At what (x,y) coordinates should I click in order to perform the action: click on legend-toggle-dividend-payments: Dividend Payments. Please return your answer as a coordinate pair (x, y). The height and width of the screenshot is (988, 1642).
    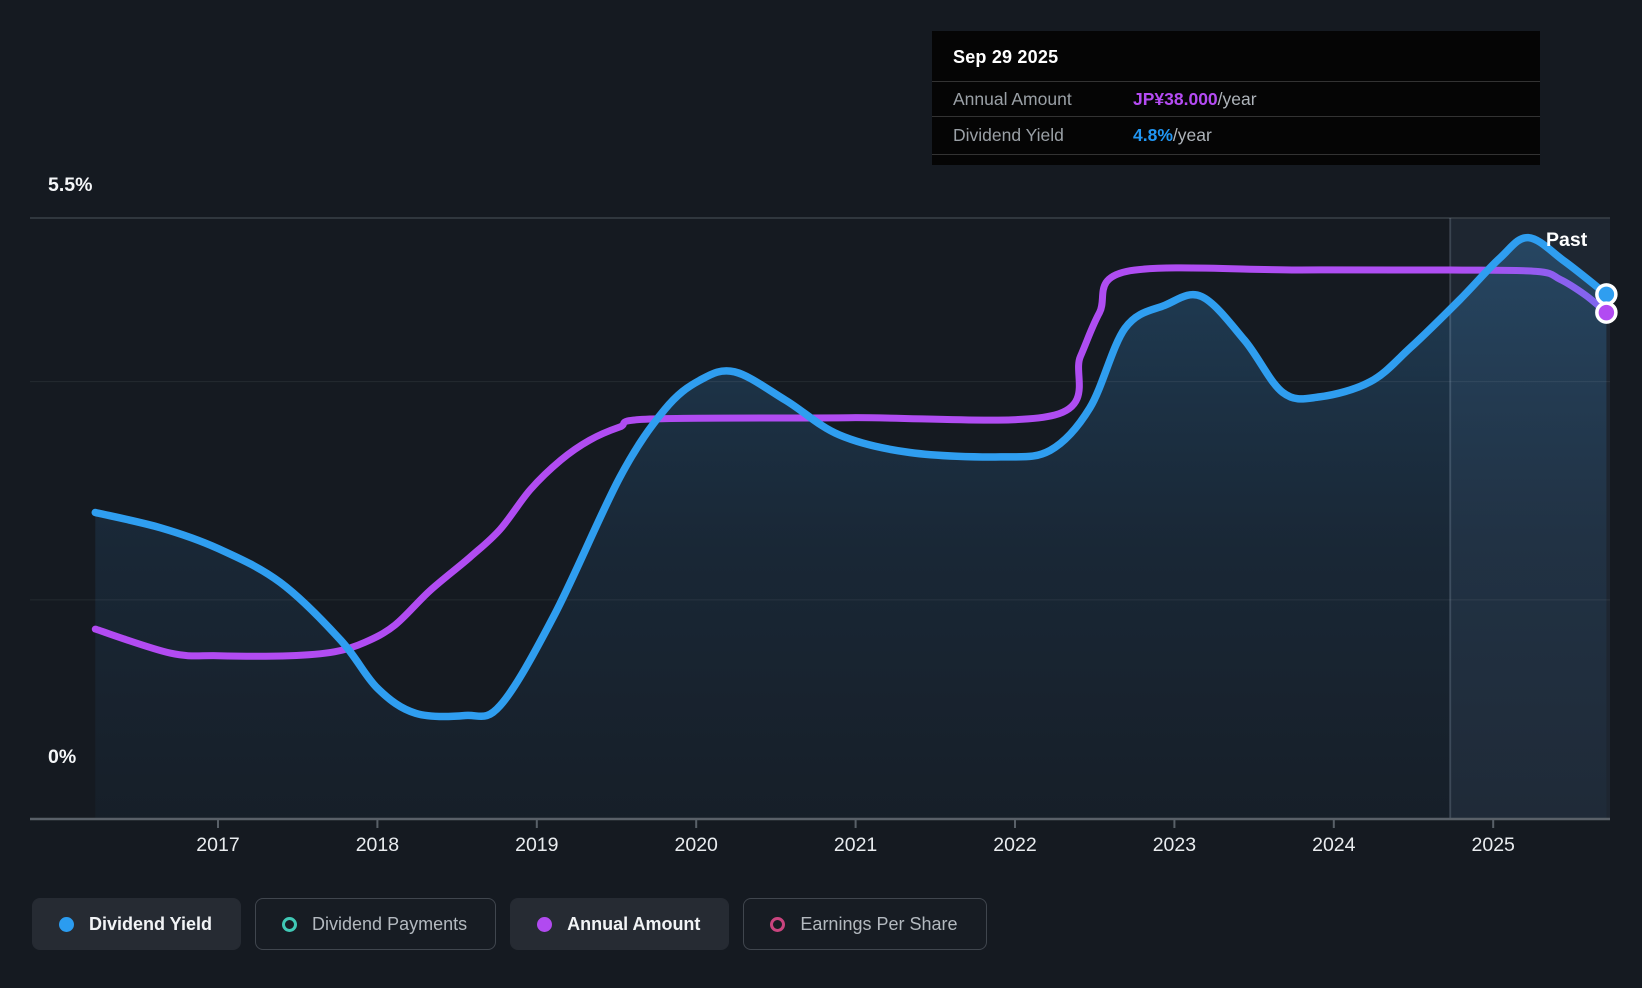
    Looking at the image, I should click on (376, 924).